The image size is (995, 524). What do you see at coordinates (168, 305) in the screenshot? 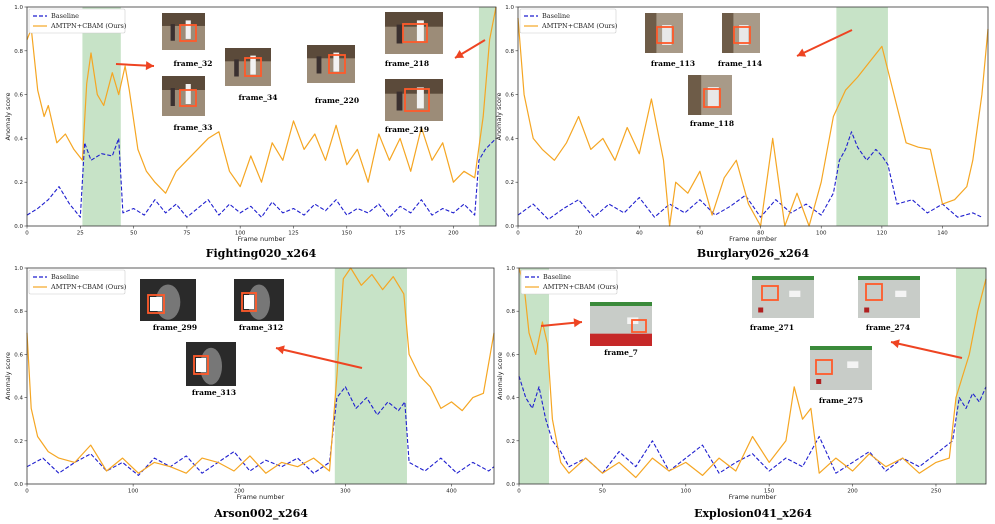
I see `frame-thumbnail: frame_299` at bounding box center [168, 305].